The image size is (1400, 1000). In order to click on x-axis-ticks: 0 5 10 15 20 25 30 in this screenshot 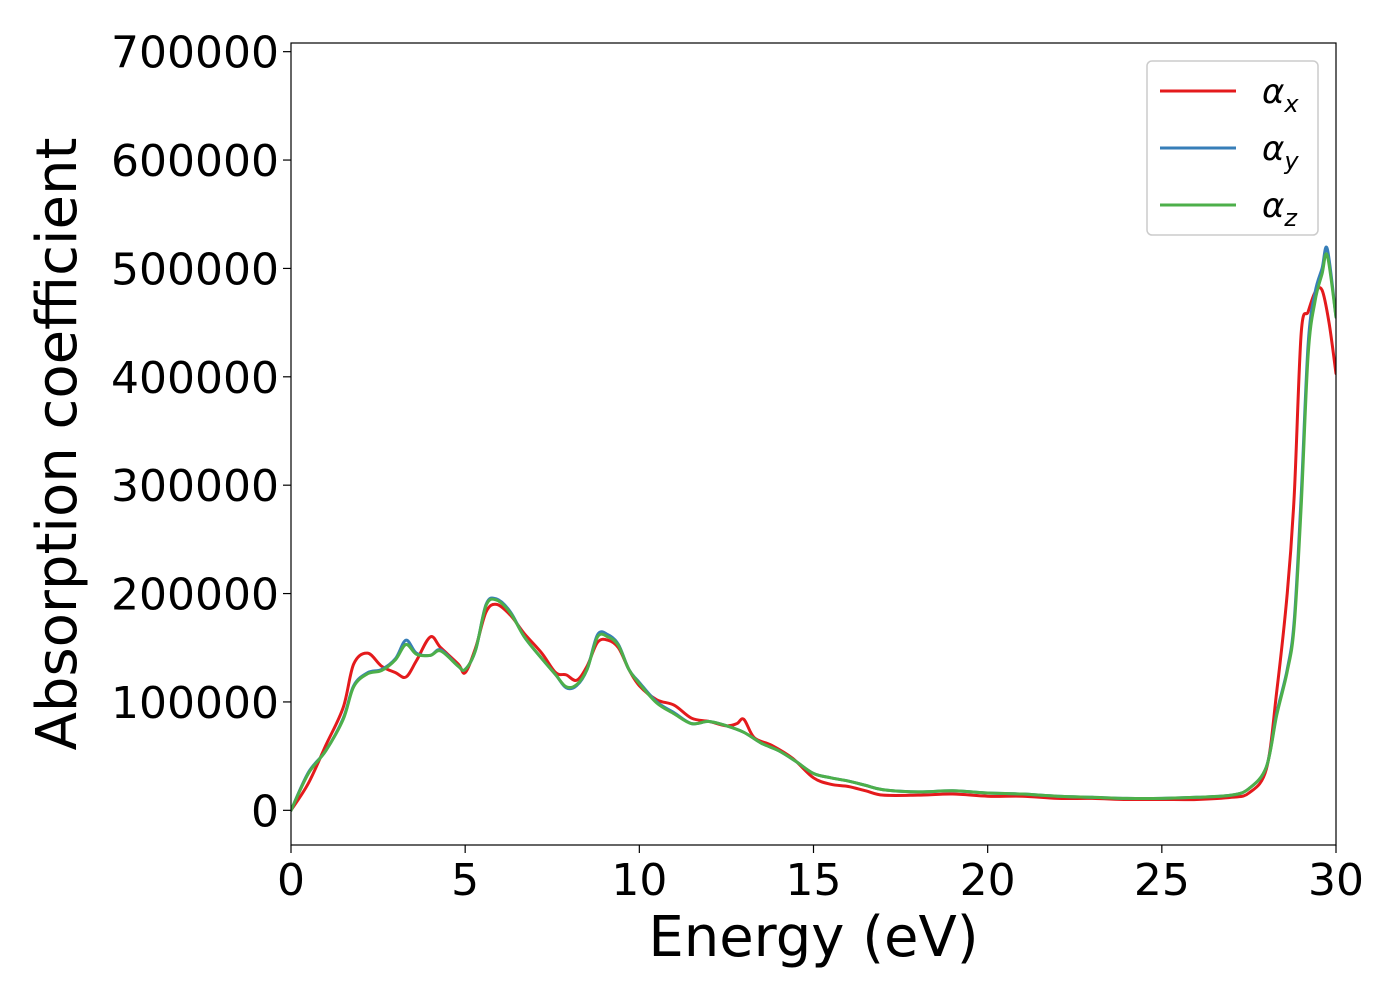, I will do `click(820, 875)`.